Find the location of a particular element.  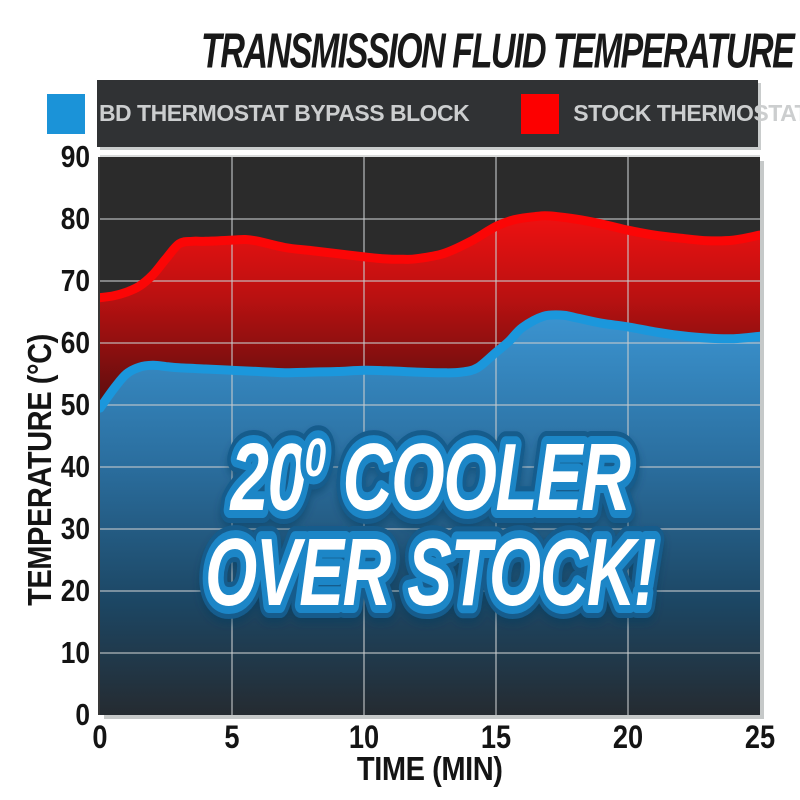

x-axis-title: TIME (MIN) is located at coordinates (430, 769).